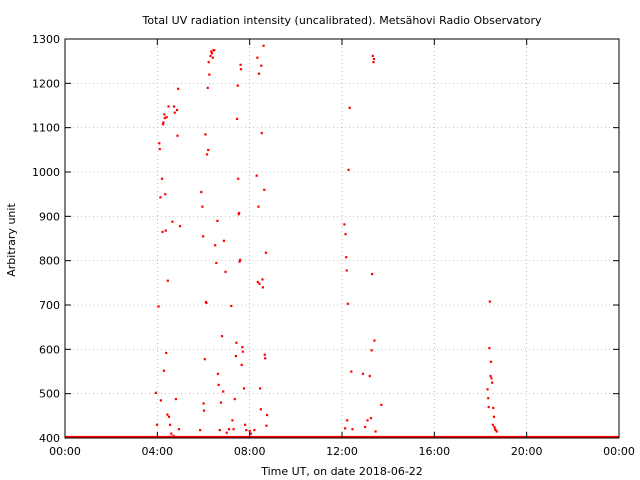 This screenshot has height=480, width=640. I want to click on x-axis-label: Time UT, on date 2018-06-22, so click(341, 471).